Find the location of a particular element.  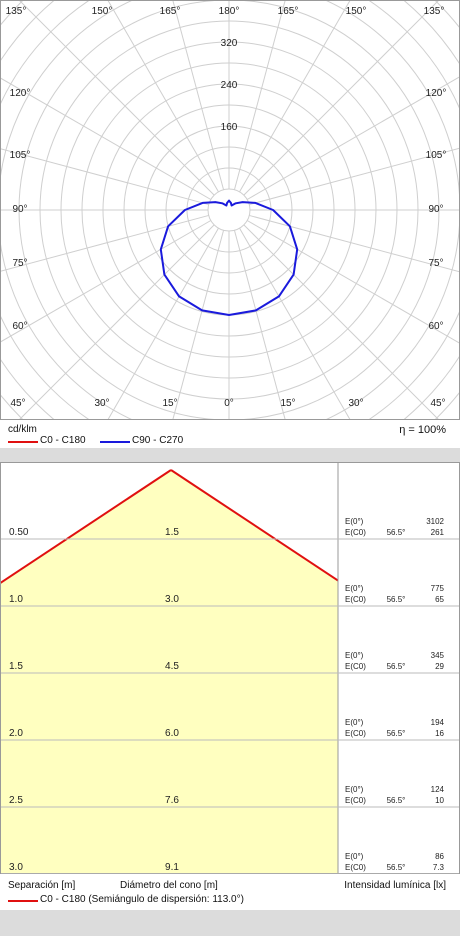

ec0-value: 16 is located at coordinates (439, 733).